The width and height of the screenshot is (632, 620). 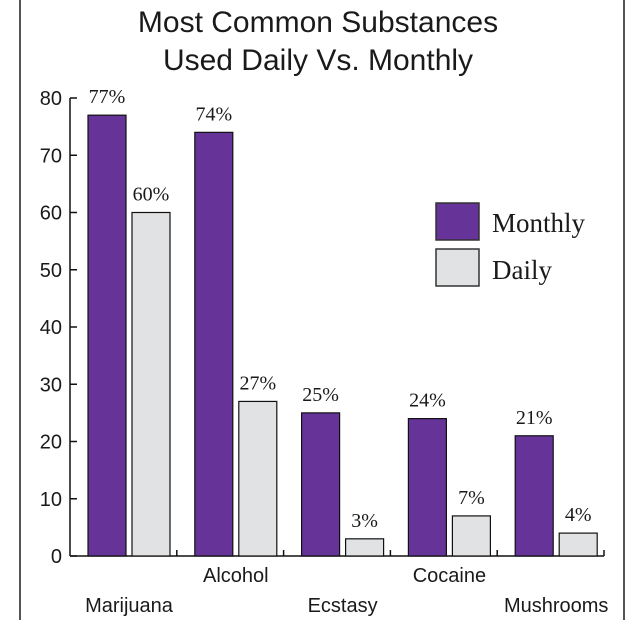 What do you see at coordinates (51, 500) in the screenshot?
I see `y-tick-label: 10` at bounding box center [51, 500].